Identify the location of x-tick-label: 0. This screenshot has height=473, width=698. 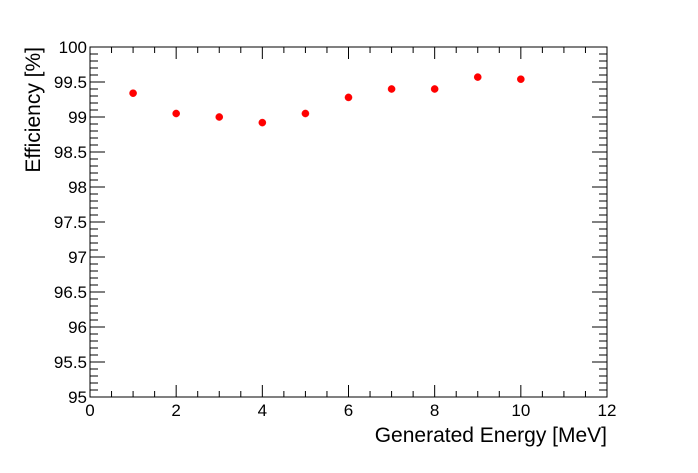
(89, 410).